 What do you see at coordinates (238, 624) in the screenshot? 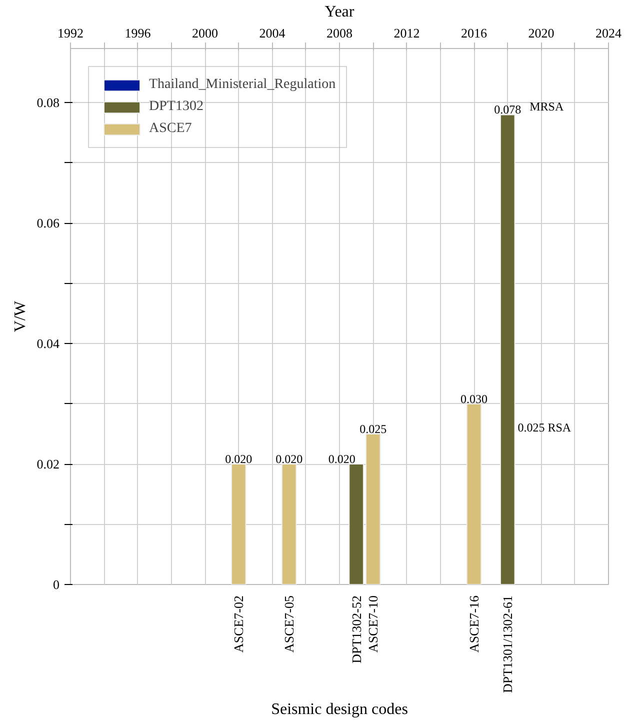
I see `annotation: ASCE7-02` at bounding box center [238, 624].